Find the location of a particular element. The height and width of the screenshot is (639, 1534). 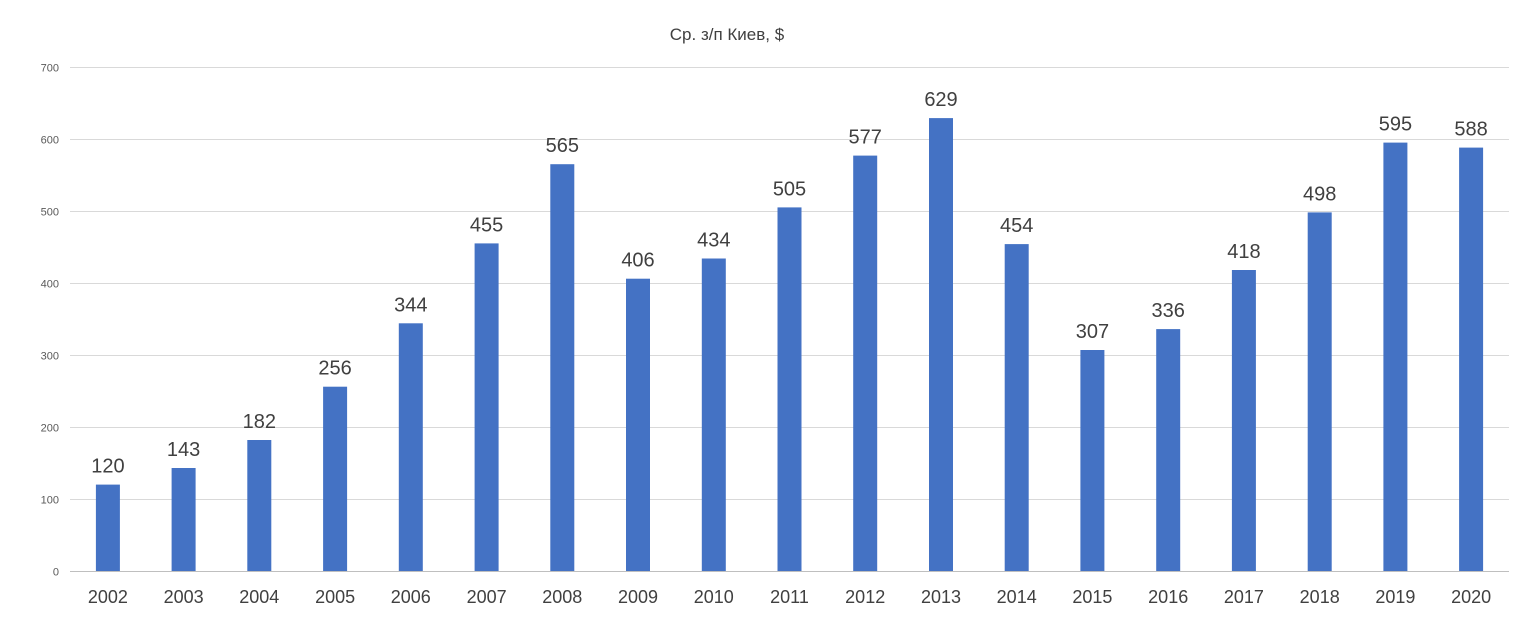

x-tick-label-2002: 2002 is located at coordinates (108, 597).